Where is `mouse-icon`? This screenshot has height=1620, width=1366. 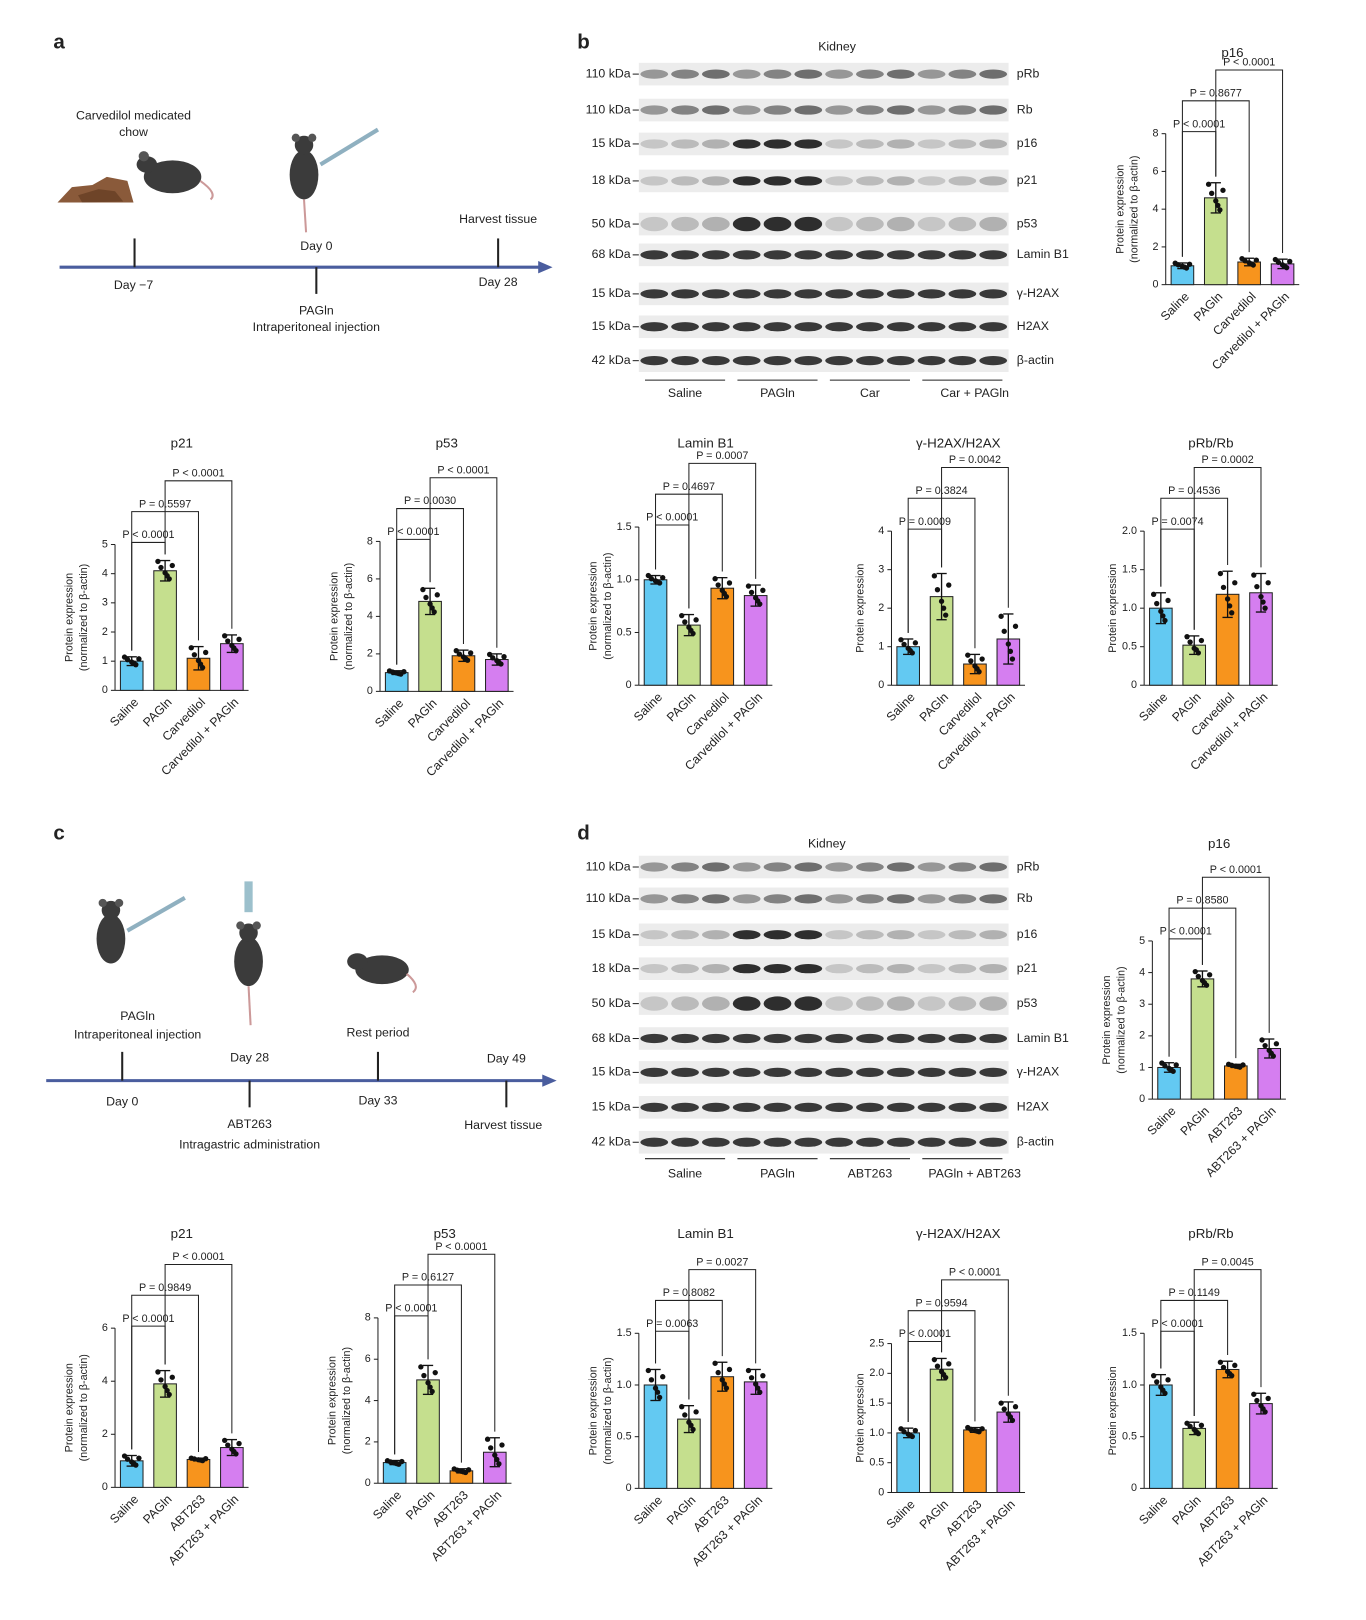
mouse-icon is located at coordinates (175, 176).